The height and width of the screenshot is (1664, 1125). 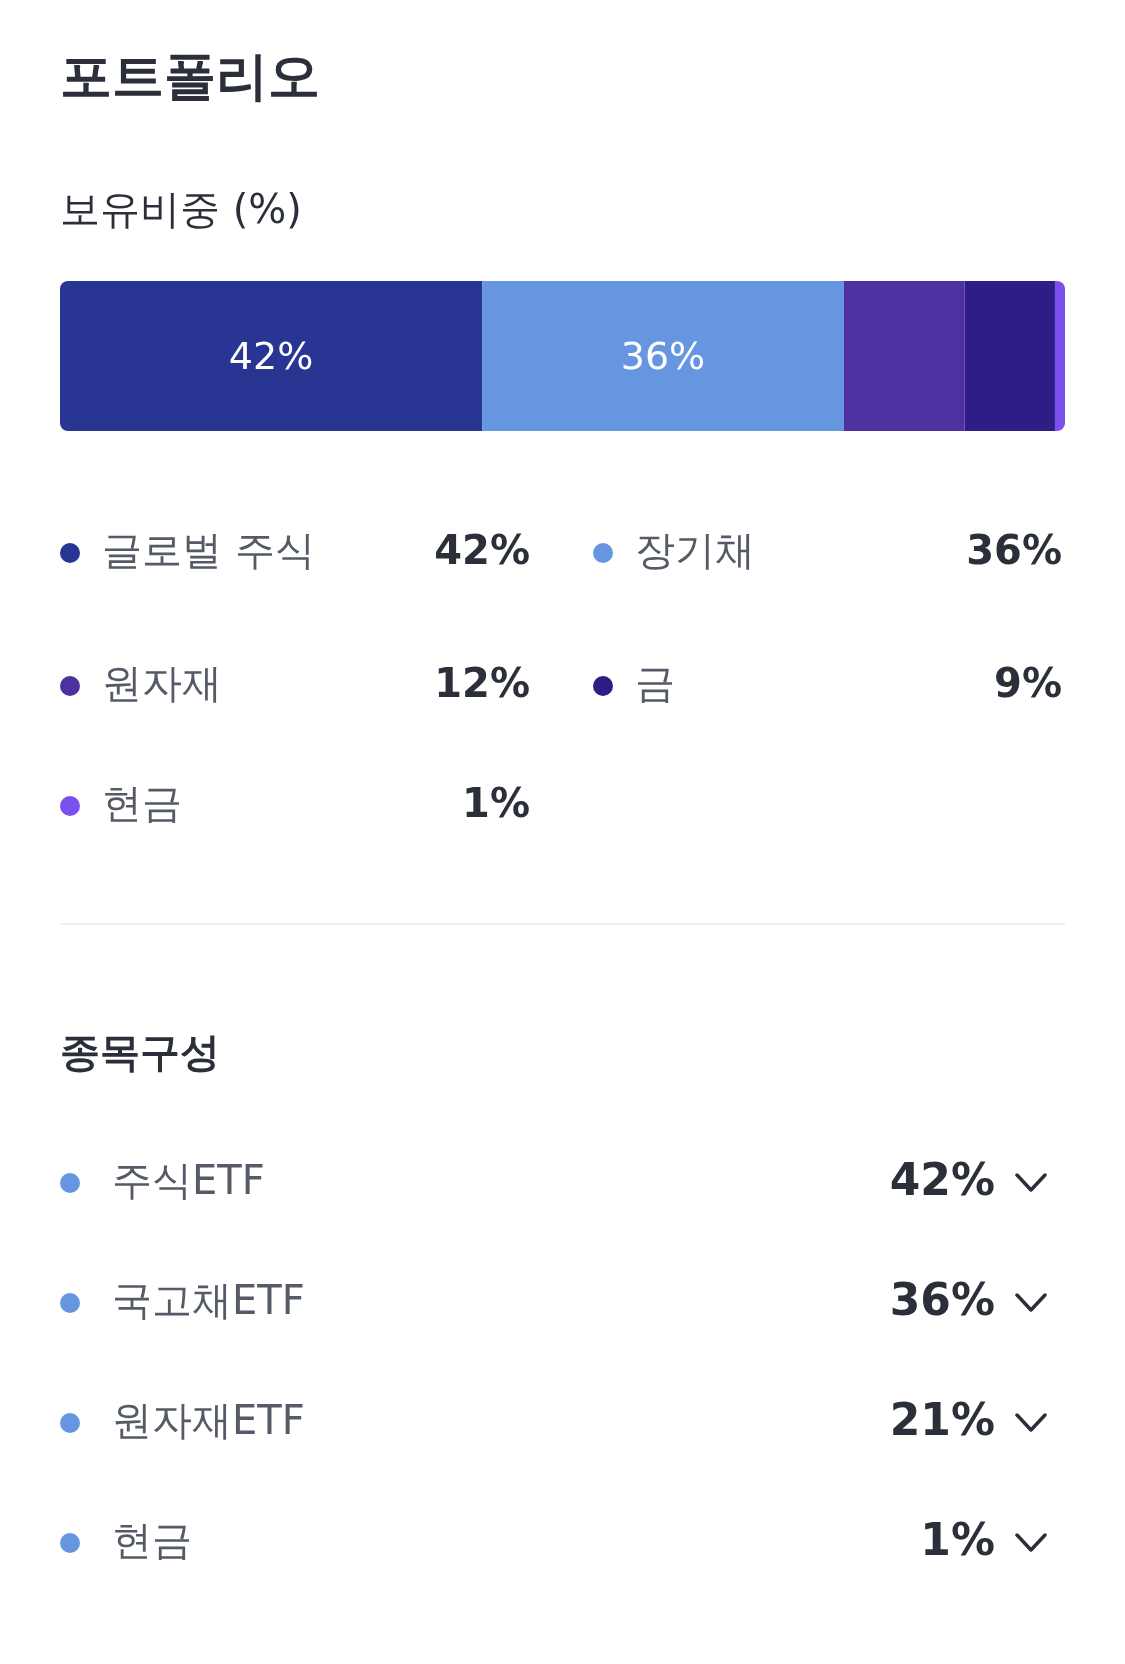 What do you see at coordinates (695, 550) in the screenshot?
I see `legend-label: 장기채` at bounding box center [695, 550].